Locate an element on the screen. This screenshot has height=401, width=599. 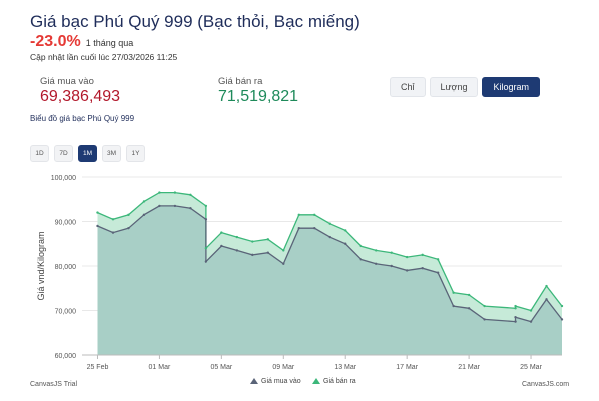
y-tick-label: 80,000 is located at coordinates (66, 267).